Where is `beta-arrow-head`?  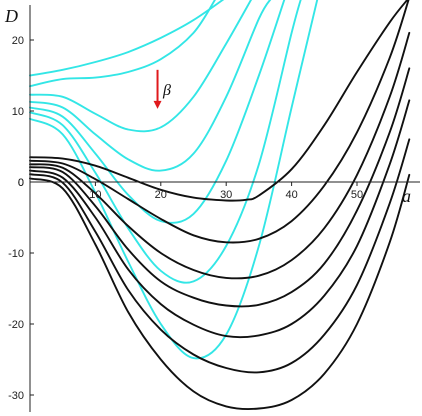
beta-arrow-head is located at coordinates (157, 104).